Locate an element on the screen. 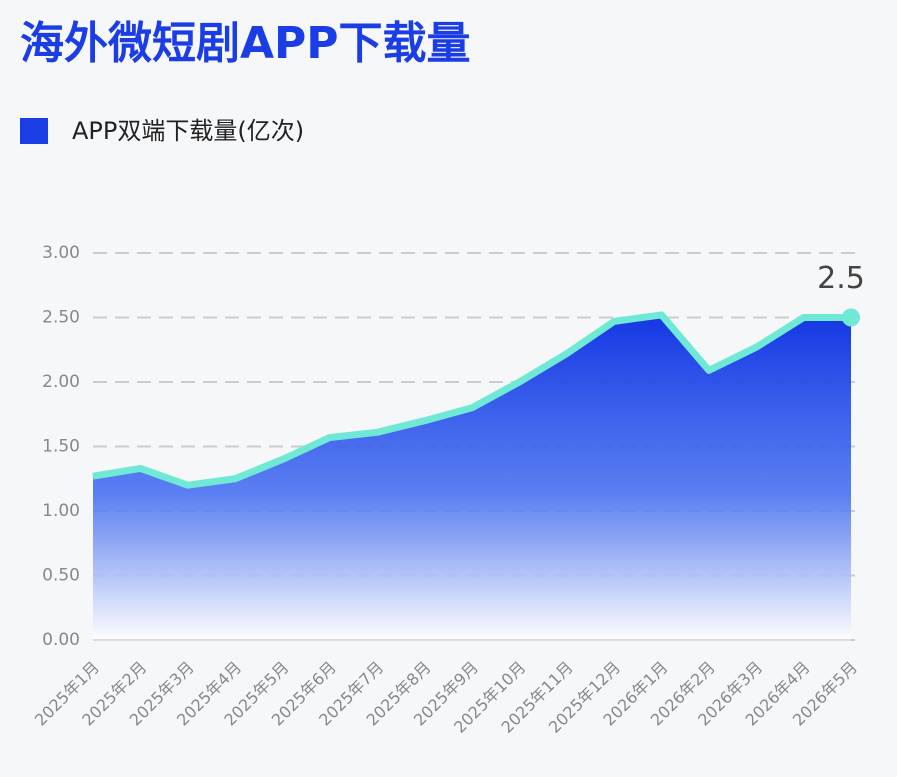  y-tick-label: 1.00 is located at coordinates (61, 511).